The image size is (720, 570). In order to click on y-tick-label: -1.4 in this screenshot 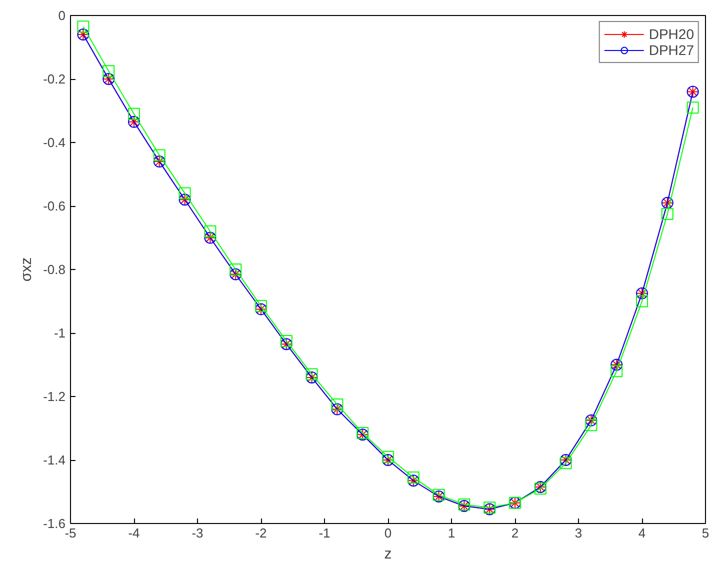, I will do `click(54, 460)`.